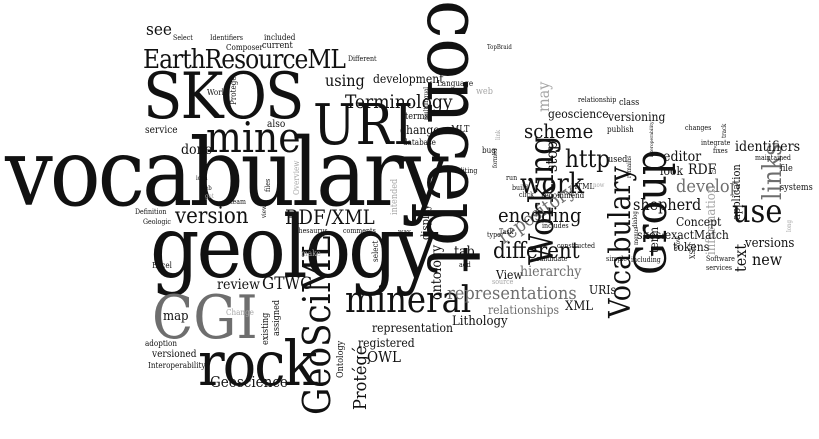 The width and height of the screenshot is (819, 439). What do you see at coordinates (266, 328) in the screenshot?
I see `word-existing: existing` at bounding box center [266, 328].